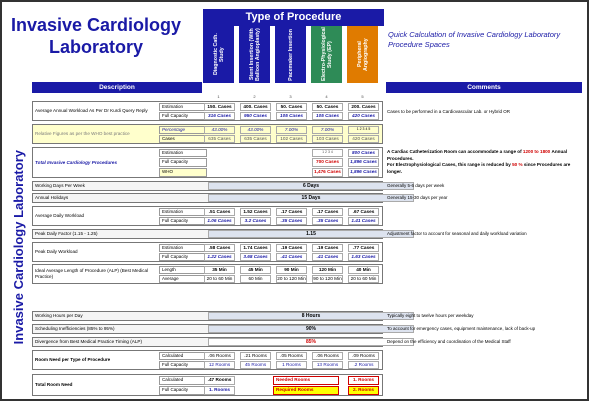 The height and width of the screenshot is (401, 589). What do you see at coordinates (96, 36) in the screenshot?
I see `page-title: Invasive Cardiology Laboratory` at bounding box center [96, 36].